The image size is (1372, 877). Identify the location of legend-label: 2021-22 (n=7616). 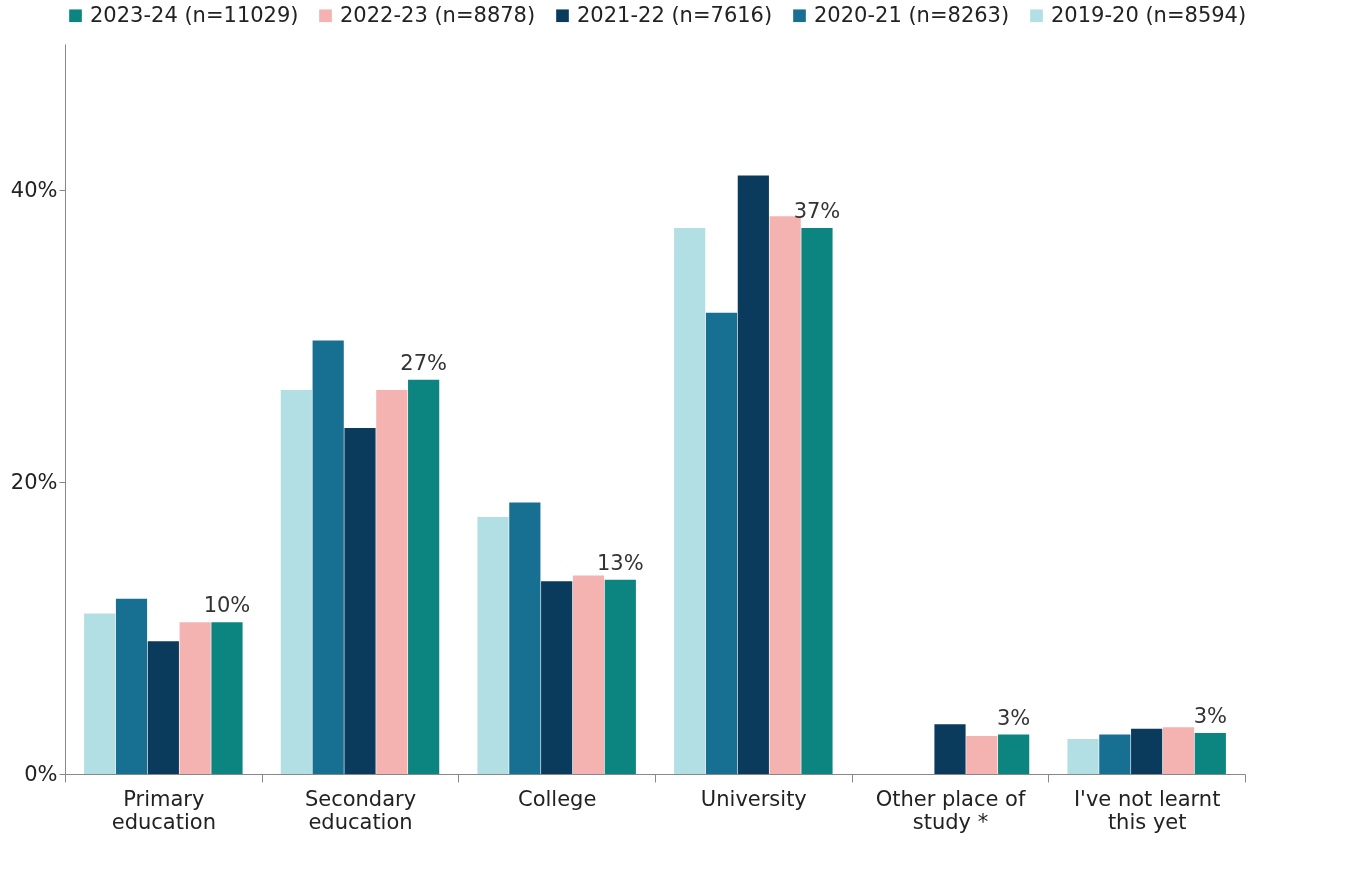
(675, 14).